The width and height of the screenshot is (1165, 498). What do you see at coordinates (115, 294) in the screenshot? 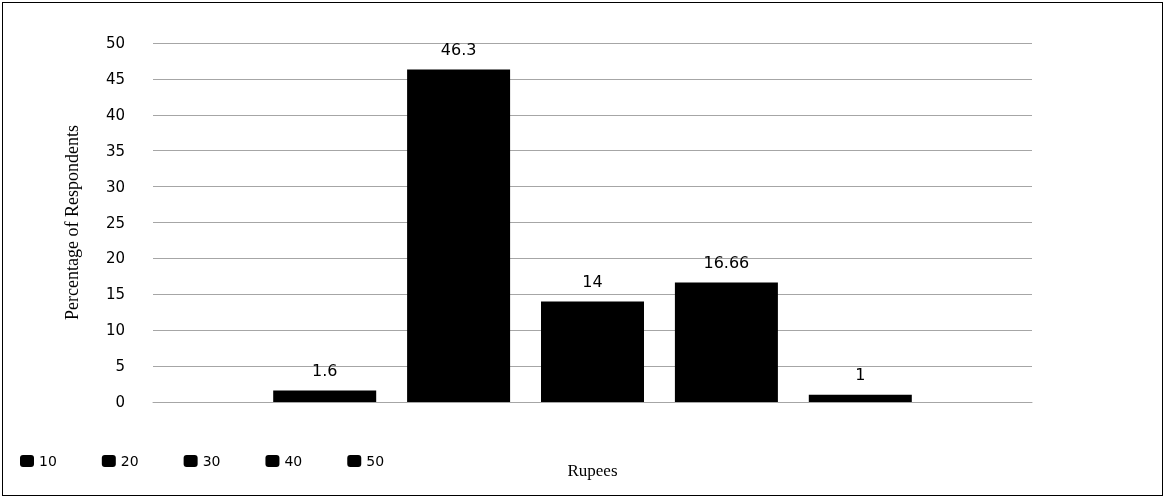
I see `y-tick-label: 15` at bounding box center [115, 294].